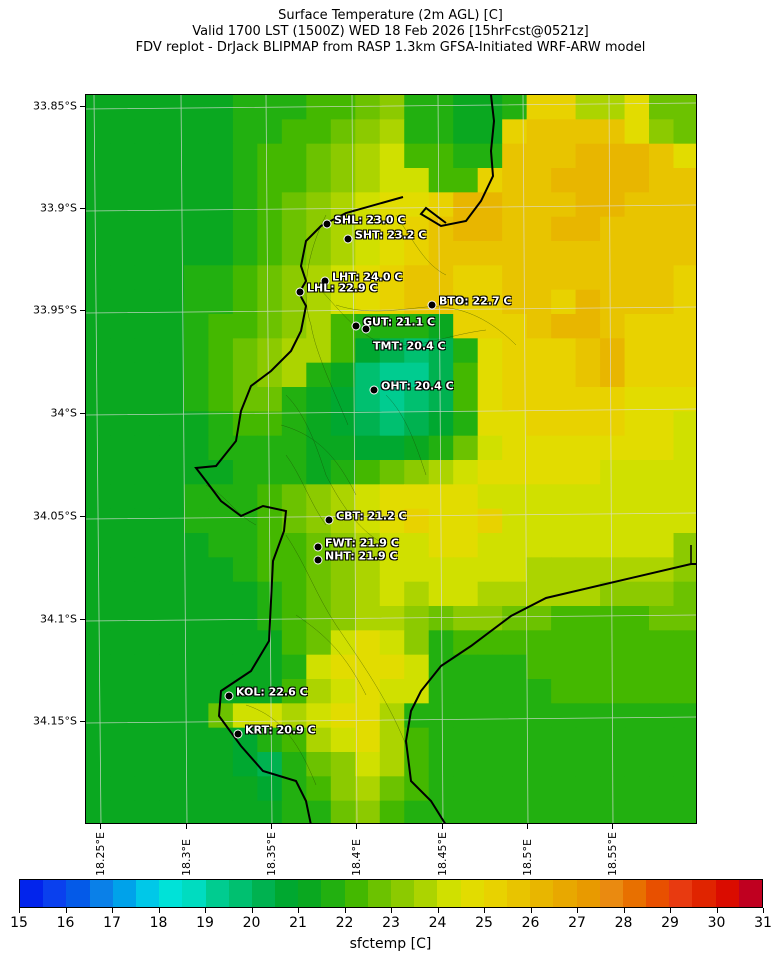  Describe the element at coordinates (374, 390) in the screenshot. I see `station-marker-oht` at that location.